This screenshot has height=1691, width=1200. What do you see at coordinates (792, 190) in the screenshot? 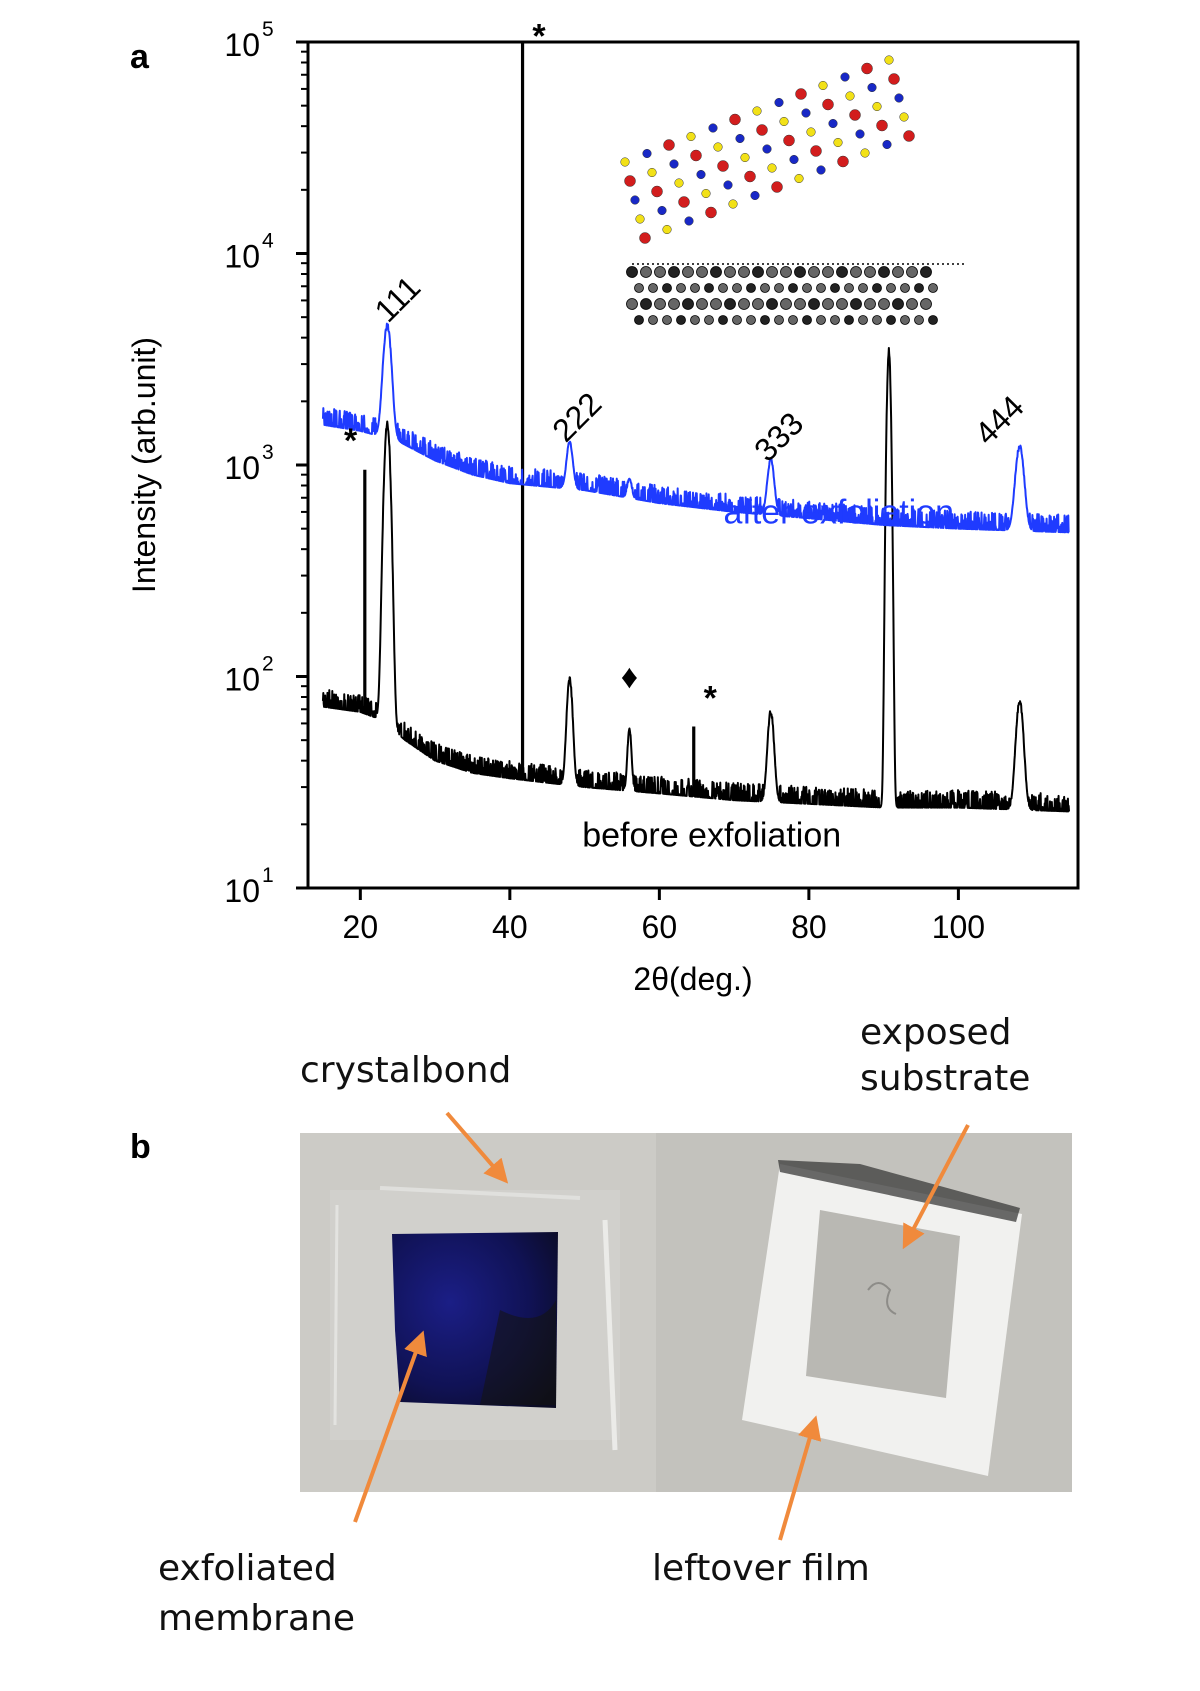
I see `crystal-structure-inset` at bounding box center [792, 190].